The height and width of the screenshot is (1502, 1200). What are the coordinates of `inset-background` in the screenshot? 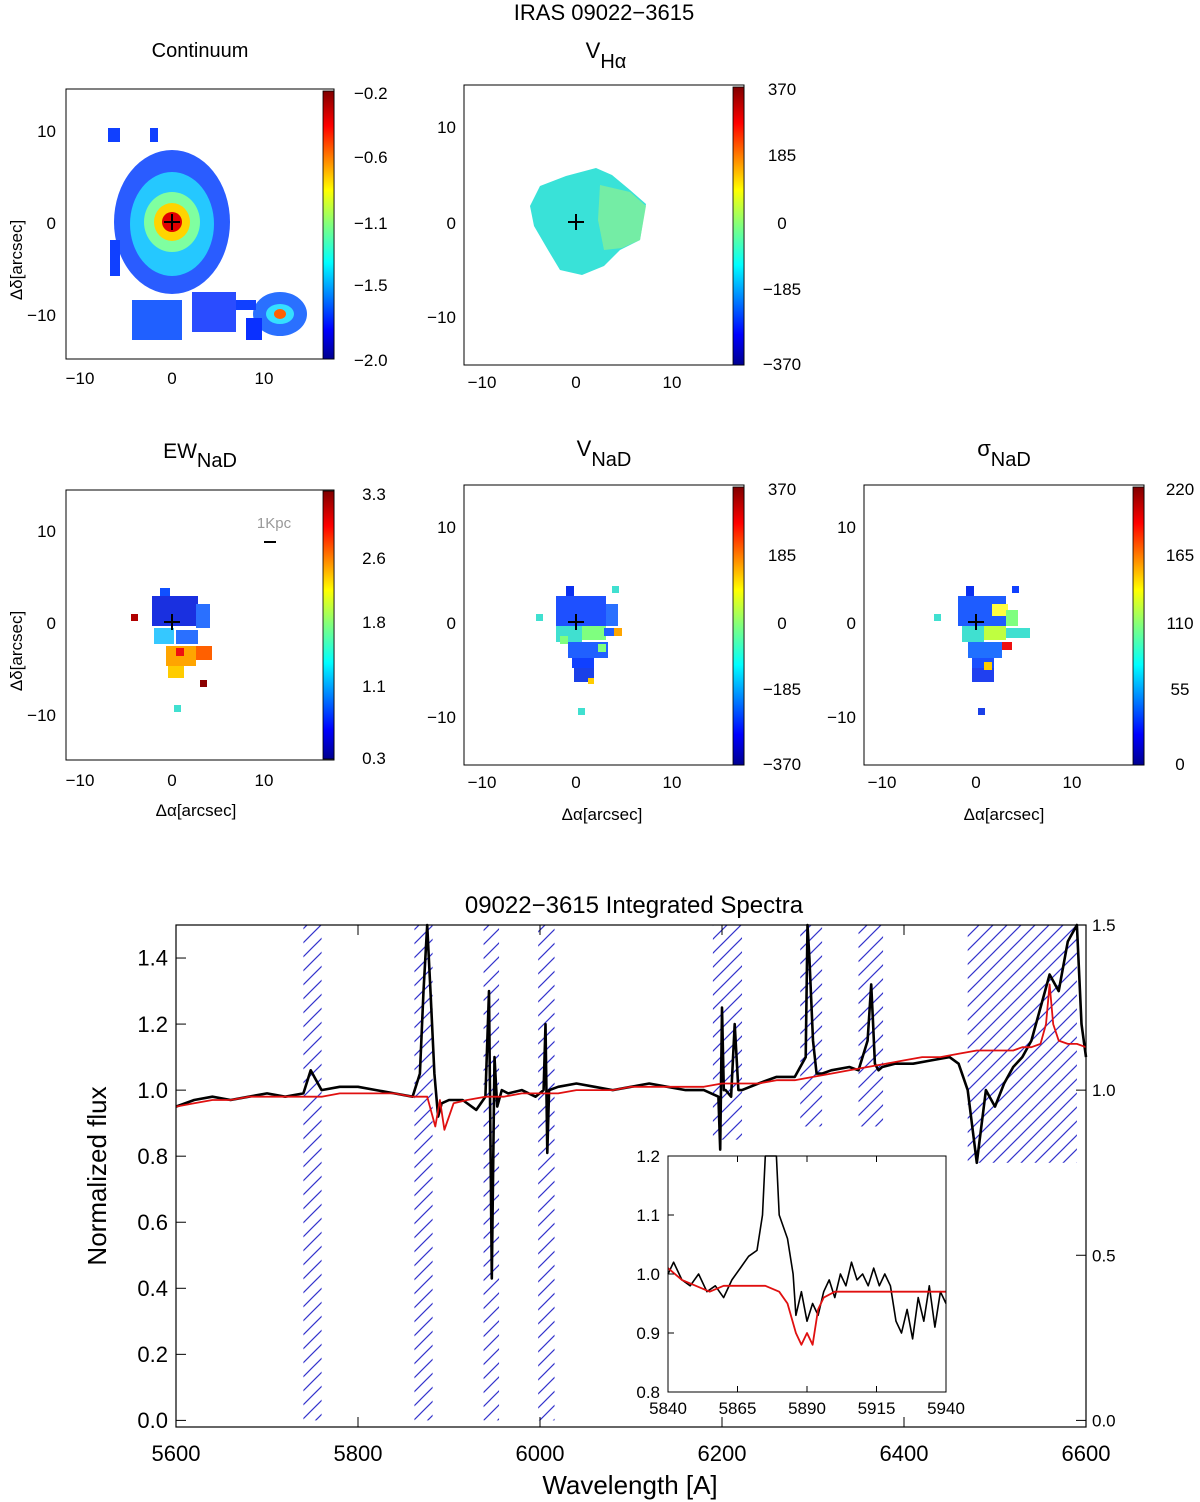 It's located at (807, 1274).